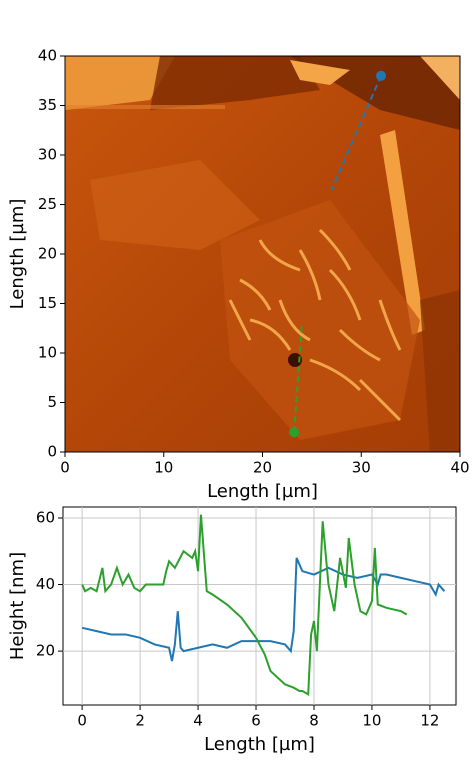 This screenshot has width=474, height=783. What do you see at coordinates (361, 468) in the screenshot?
I see `x-tick-label: 30` at bounding box center [361, 468].